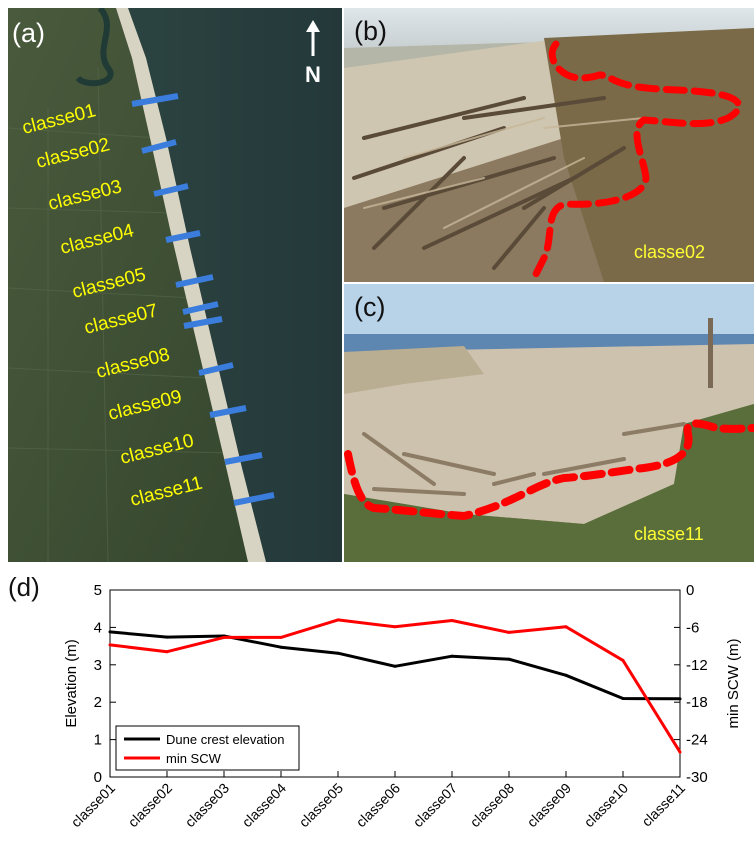  What do you see at coordinates (264, 805) in the screenshot?
I see `x-tick-label: classe04` at bounding box center [264, 805].